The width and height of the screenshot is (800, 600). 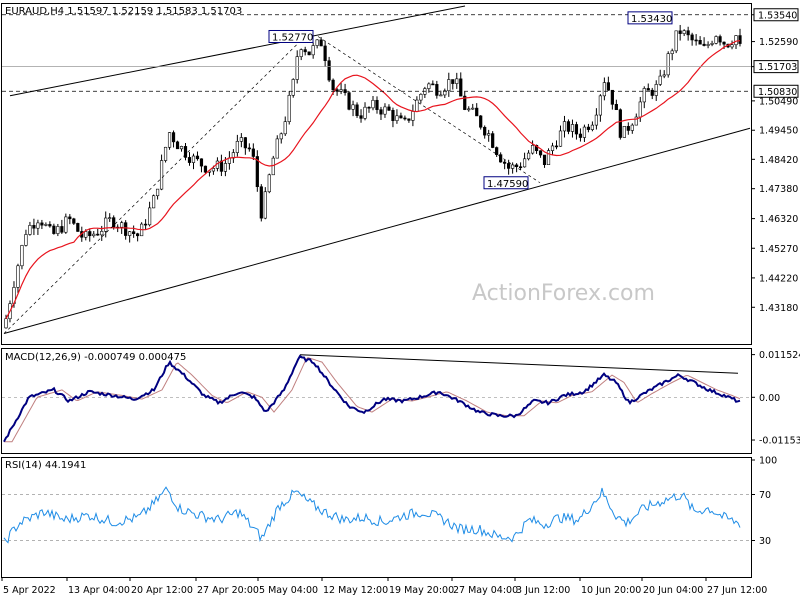 I want to click on annotation-label: 1.52770, so click(x=292, y=37).